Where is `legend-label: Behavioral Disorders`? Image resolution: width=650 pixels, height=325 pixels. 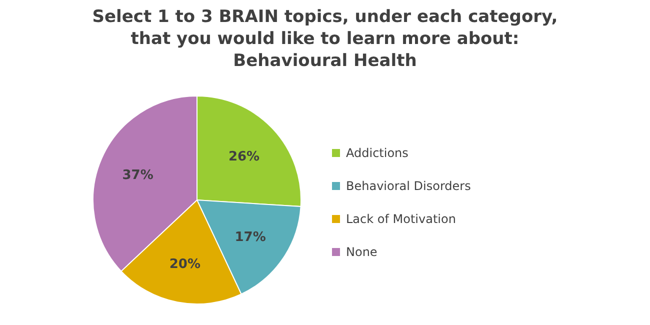
legend-label: Behavioral Disorders is located at coordinates (408, 186).